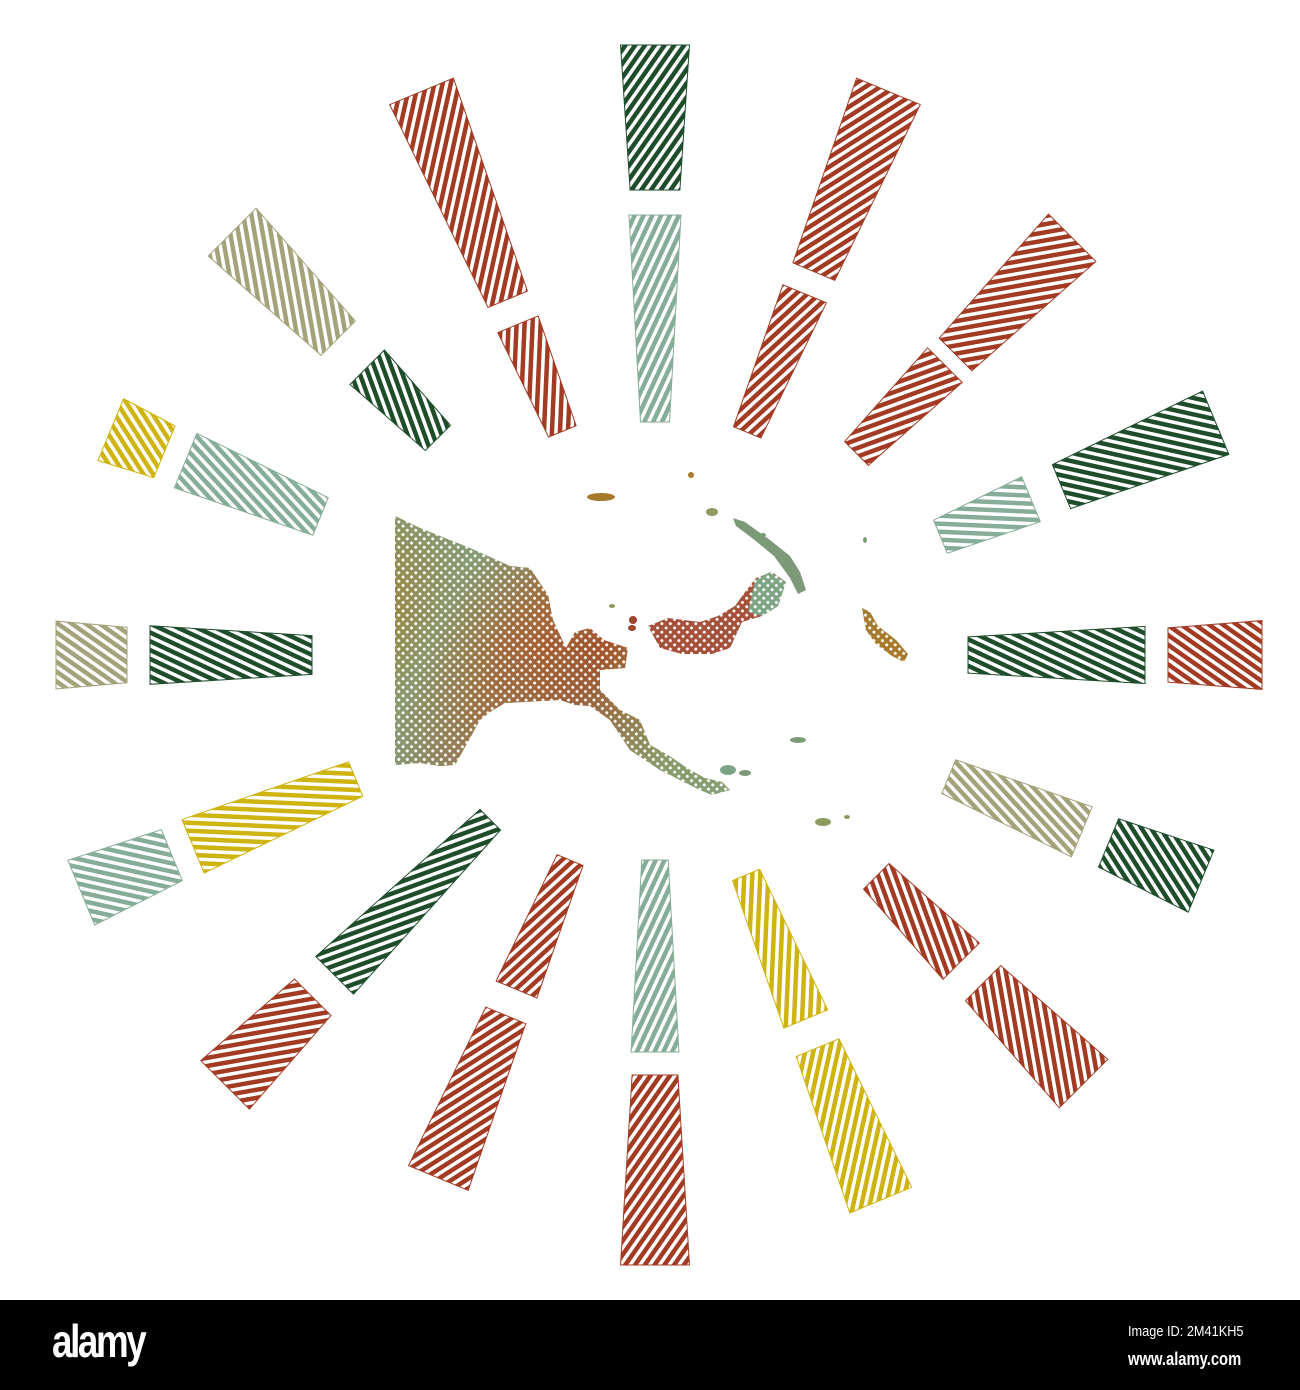 This screenshot has height=1390, width=1300. What do you see at coordinates (1215, 655) in the screenshot?
I see `ray-5-outer-segment` at bounding box center [1215, 655].